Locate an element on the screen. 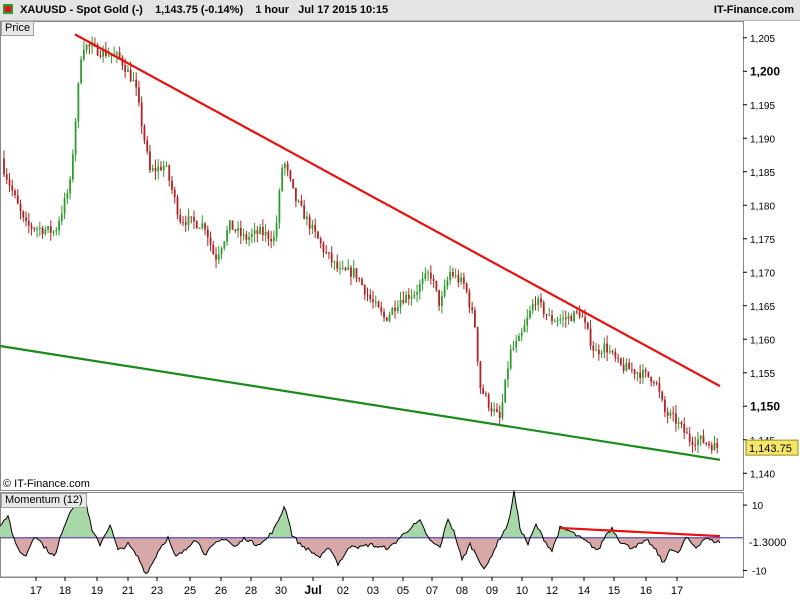 Image resolution: width=800 pixels, height=600 pixels. price-panel-label: Price is located at coordinates (18, 28).